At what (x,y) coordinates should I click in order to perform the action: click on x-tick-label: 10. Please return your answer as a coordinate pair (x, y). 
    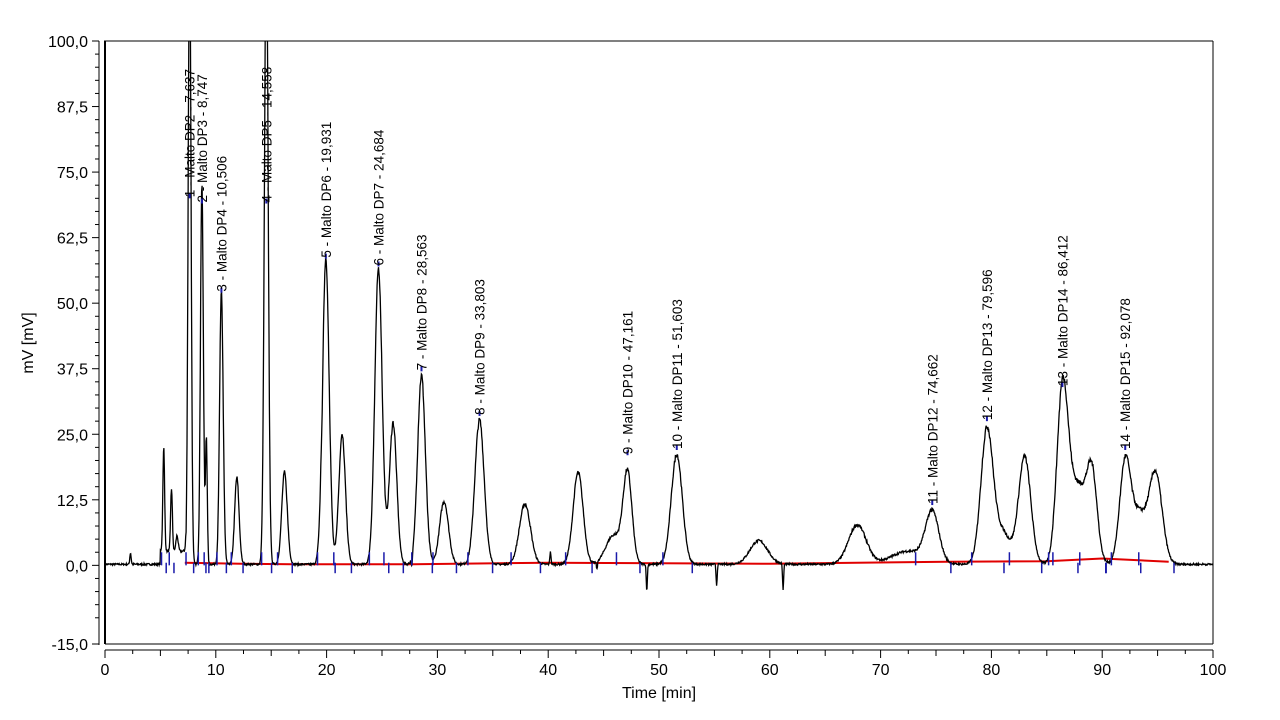
    Looking at the image, I should click on (216, 670).